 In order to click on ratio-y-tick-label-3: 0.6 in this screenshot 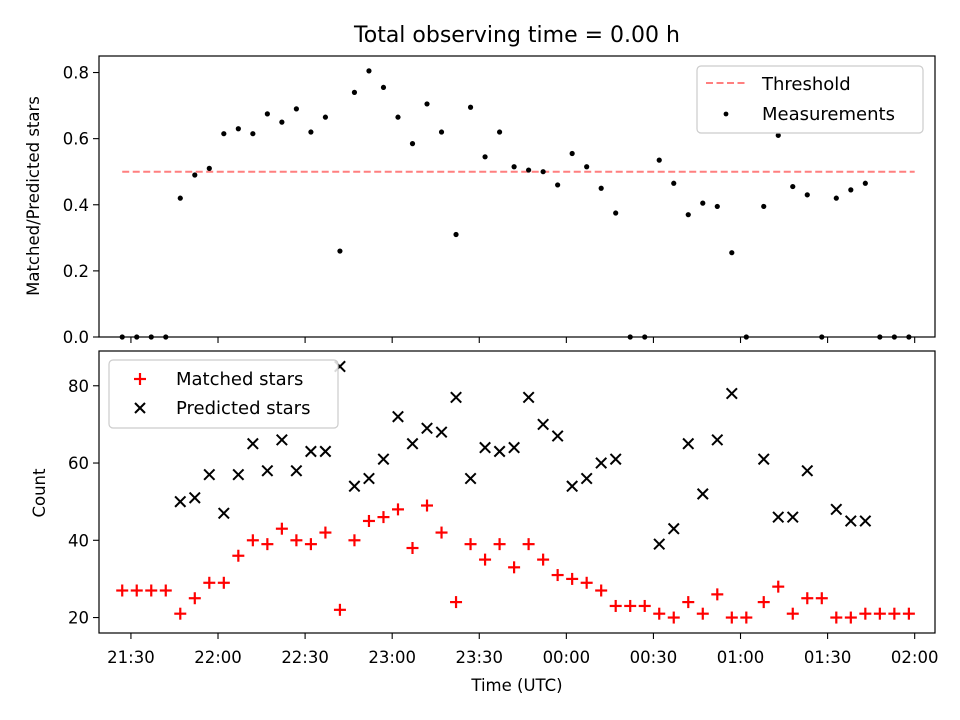, I will do `click(76, 139)`.